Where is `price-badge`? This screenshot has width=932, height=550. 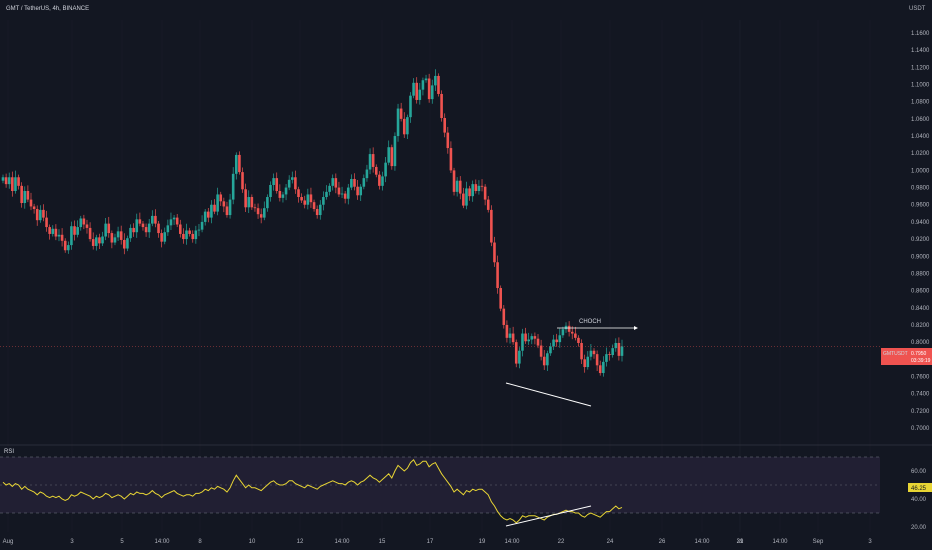 price-badge is located at coordinates (906, 356).